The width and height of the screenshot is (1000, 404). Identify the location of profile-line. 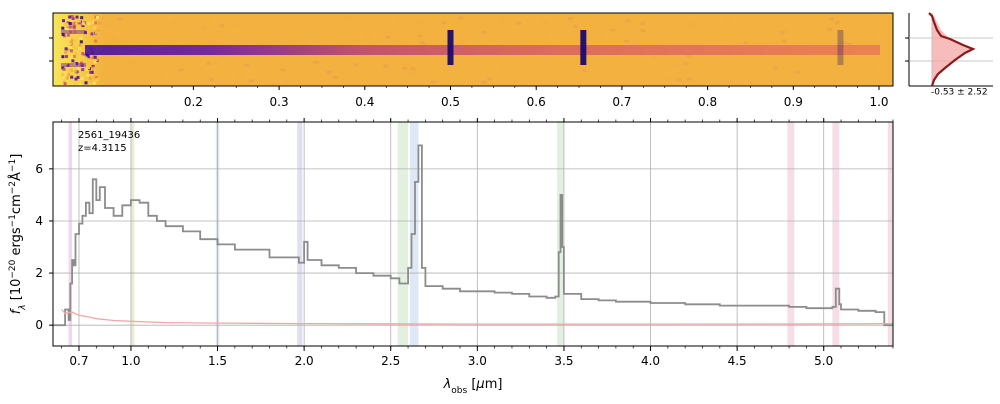
(952, 49).